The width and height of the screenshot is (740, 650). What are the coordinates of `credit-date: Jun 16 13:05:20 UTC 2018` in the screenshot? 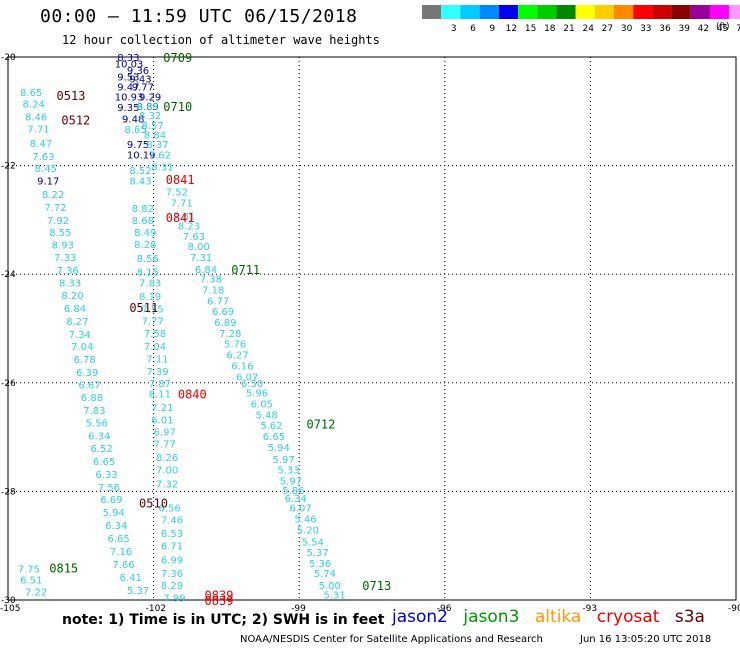 It's located at (646, 639).